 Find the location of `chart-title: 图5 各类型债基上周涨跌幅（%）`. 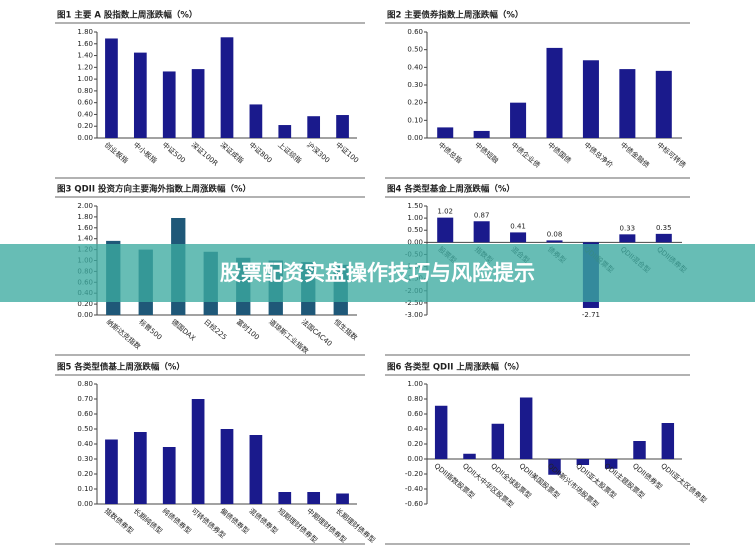

chart-title: 图5 各类型债基上周涨跌幅（%） is located at coordinates (121, 367).